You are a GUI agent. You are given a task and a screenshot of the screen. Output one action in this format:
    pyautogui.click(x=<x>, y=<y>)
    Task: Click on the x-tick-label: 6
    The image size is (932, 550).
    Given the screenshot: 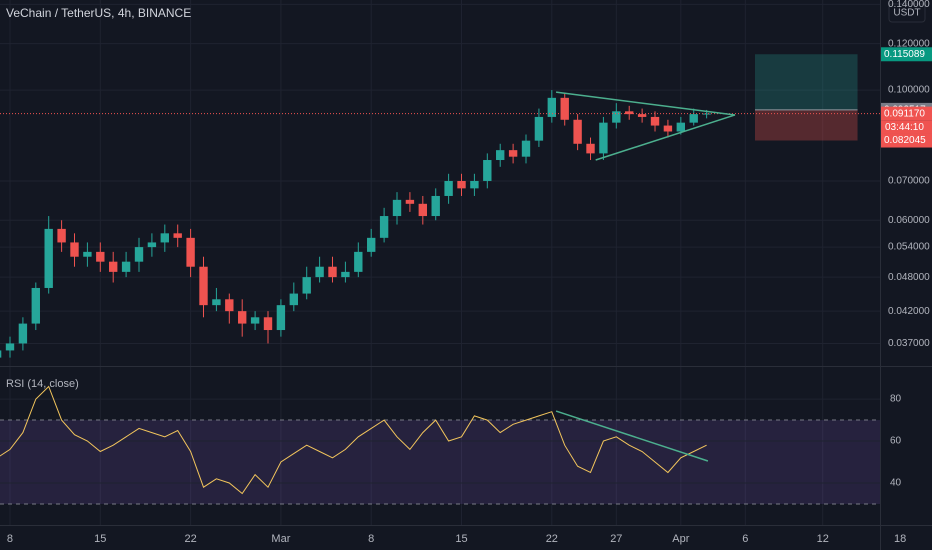 What is the action you would take?
    pyautogui.click(x=745, y=539)
    